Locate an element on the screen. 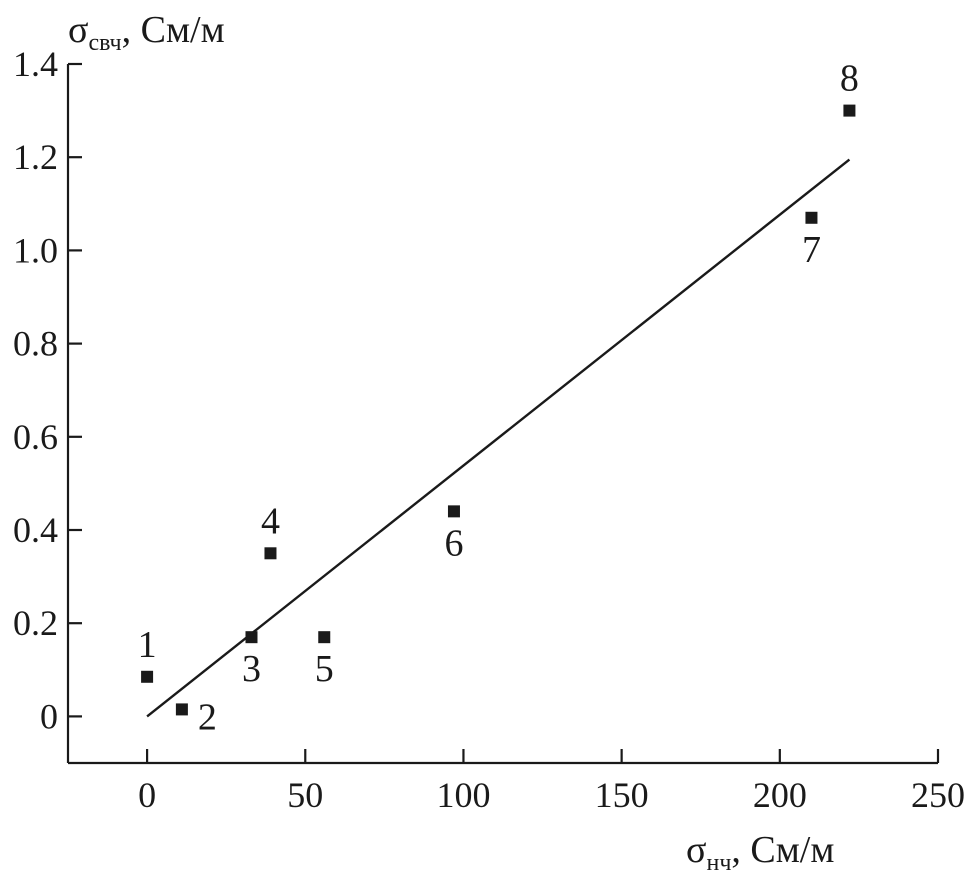 The width and height of the screenshot is (973, 887). point-label-3: 3 is located at coordinates (251, 669).